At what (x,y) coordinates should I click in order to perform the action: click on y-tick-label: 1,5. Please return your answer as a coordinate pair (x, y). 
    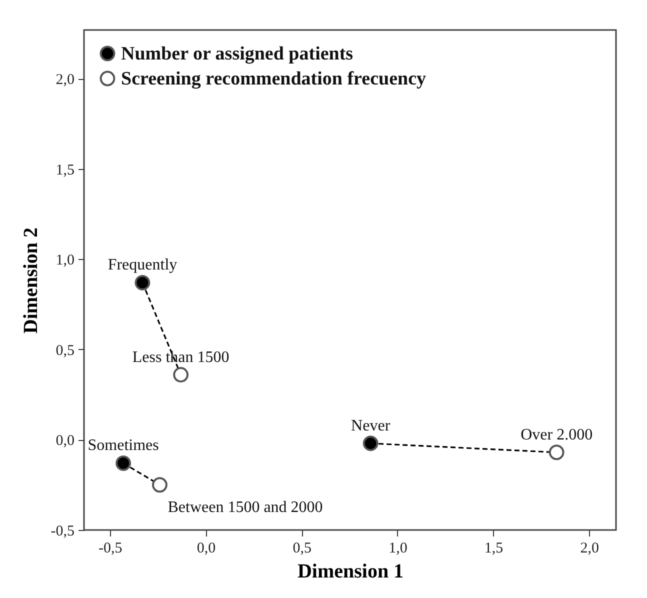
    Looking at the image, I should click on (65, 170).